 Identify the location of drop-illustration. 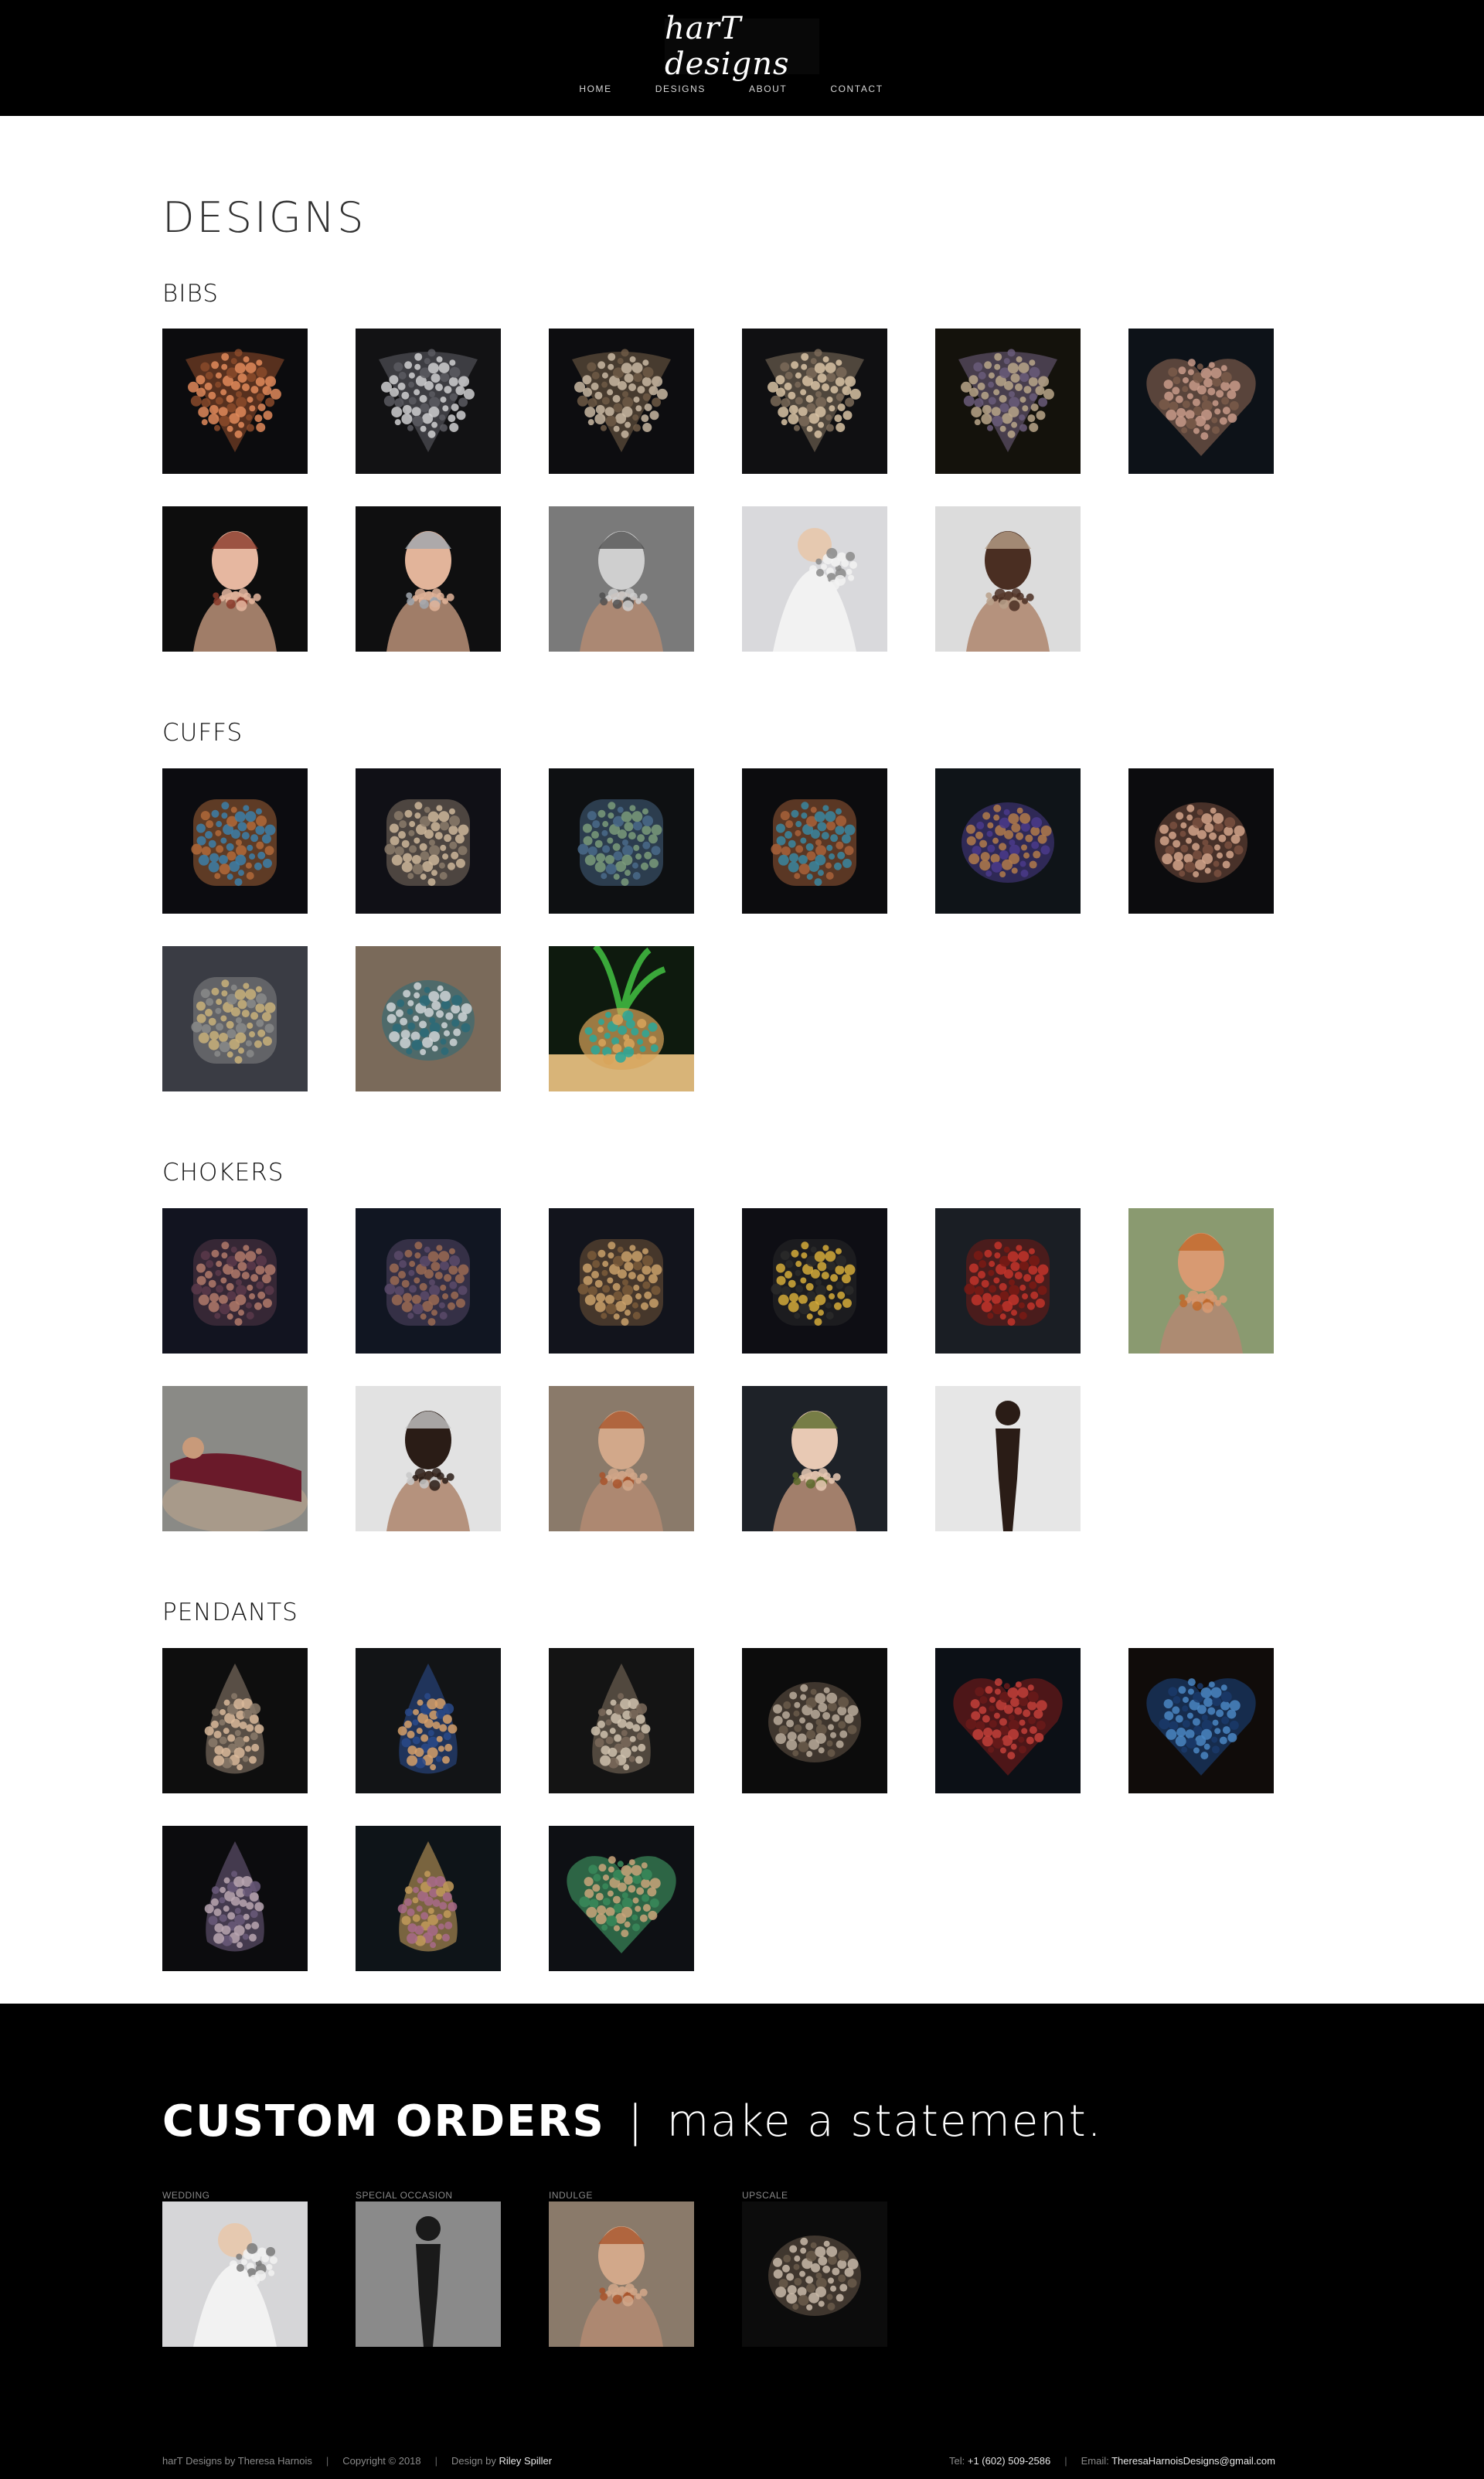
(234, 1896).